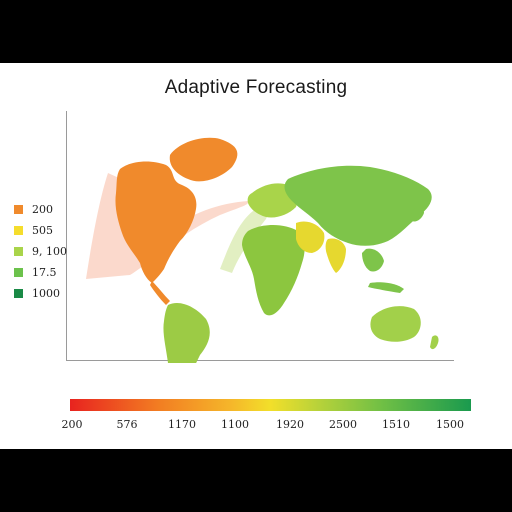 This screenshot has height=512, width=512. What do you see at coordinates (450, 424) in the screenshot?
I see `scale-label: 1500` at bounding box center [450, 424].